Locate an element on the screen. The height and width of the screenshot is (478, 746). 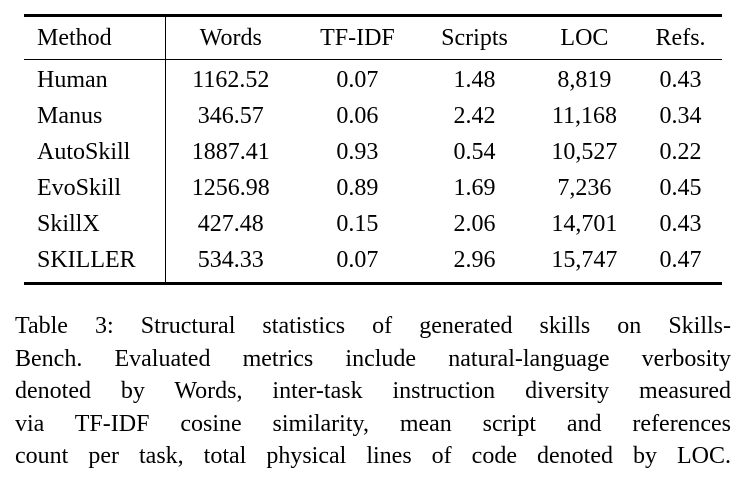
header-refs: Refs. is located at coordinates (680, 38).